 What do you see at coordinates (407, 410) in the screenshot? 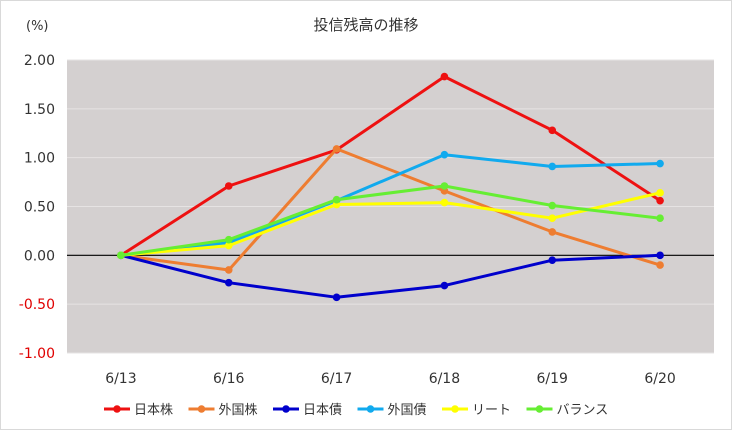
I see `legend-label: 外国債` at bounding box center [407, 410].